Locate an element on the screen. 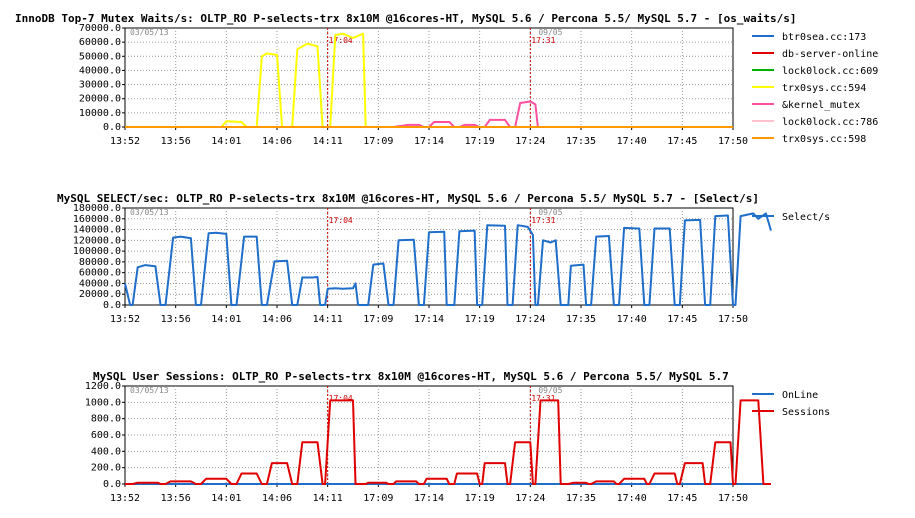 The height and width of the screenshot is (518, 915). legend-label: lock0lock.cc:609 is located at coordinates (830, 71).